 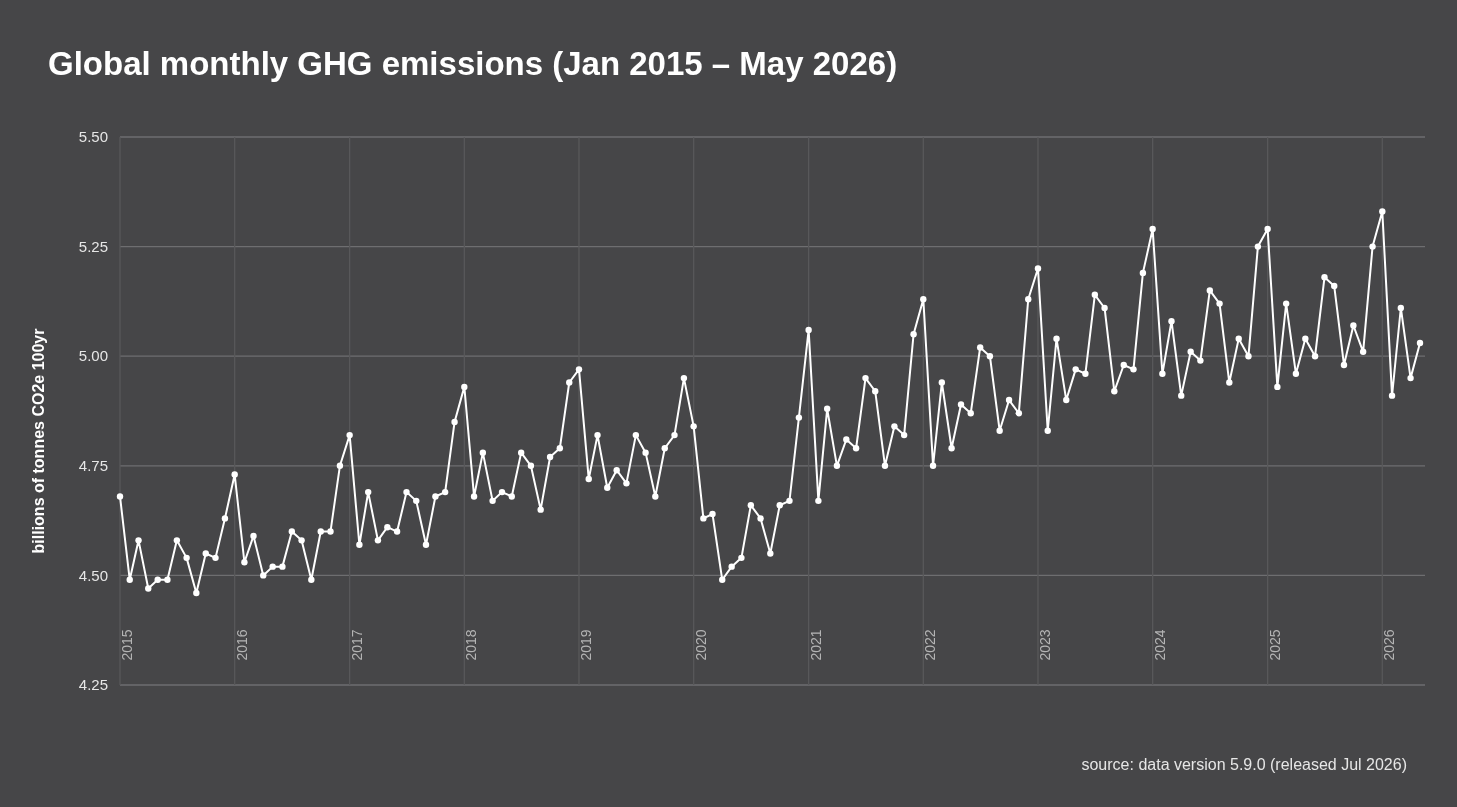 What do you see at coordinates (1044, 645) in the screenshot?
I see `x-tick-label: 2023` at bounding box center [1044, 645].